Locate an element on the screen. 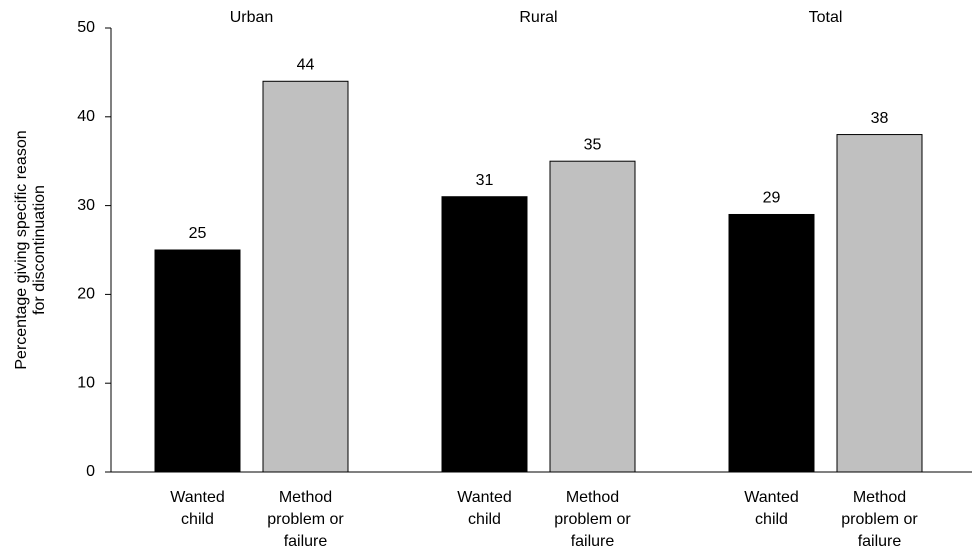 Image resolution: width=977 pixels, height=559 pixels. y-tick-label: 20 is located at coordinates (86, 294).